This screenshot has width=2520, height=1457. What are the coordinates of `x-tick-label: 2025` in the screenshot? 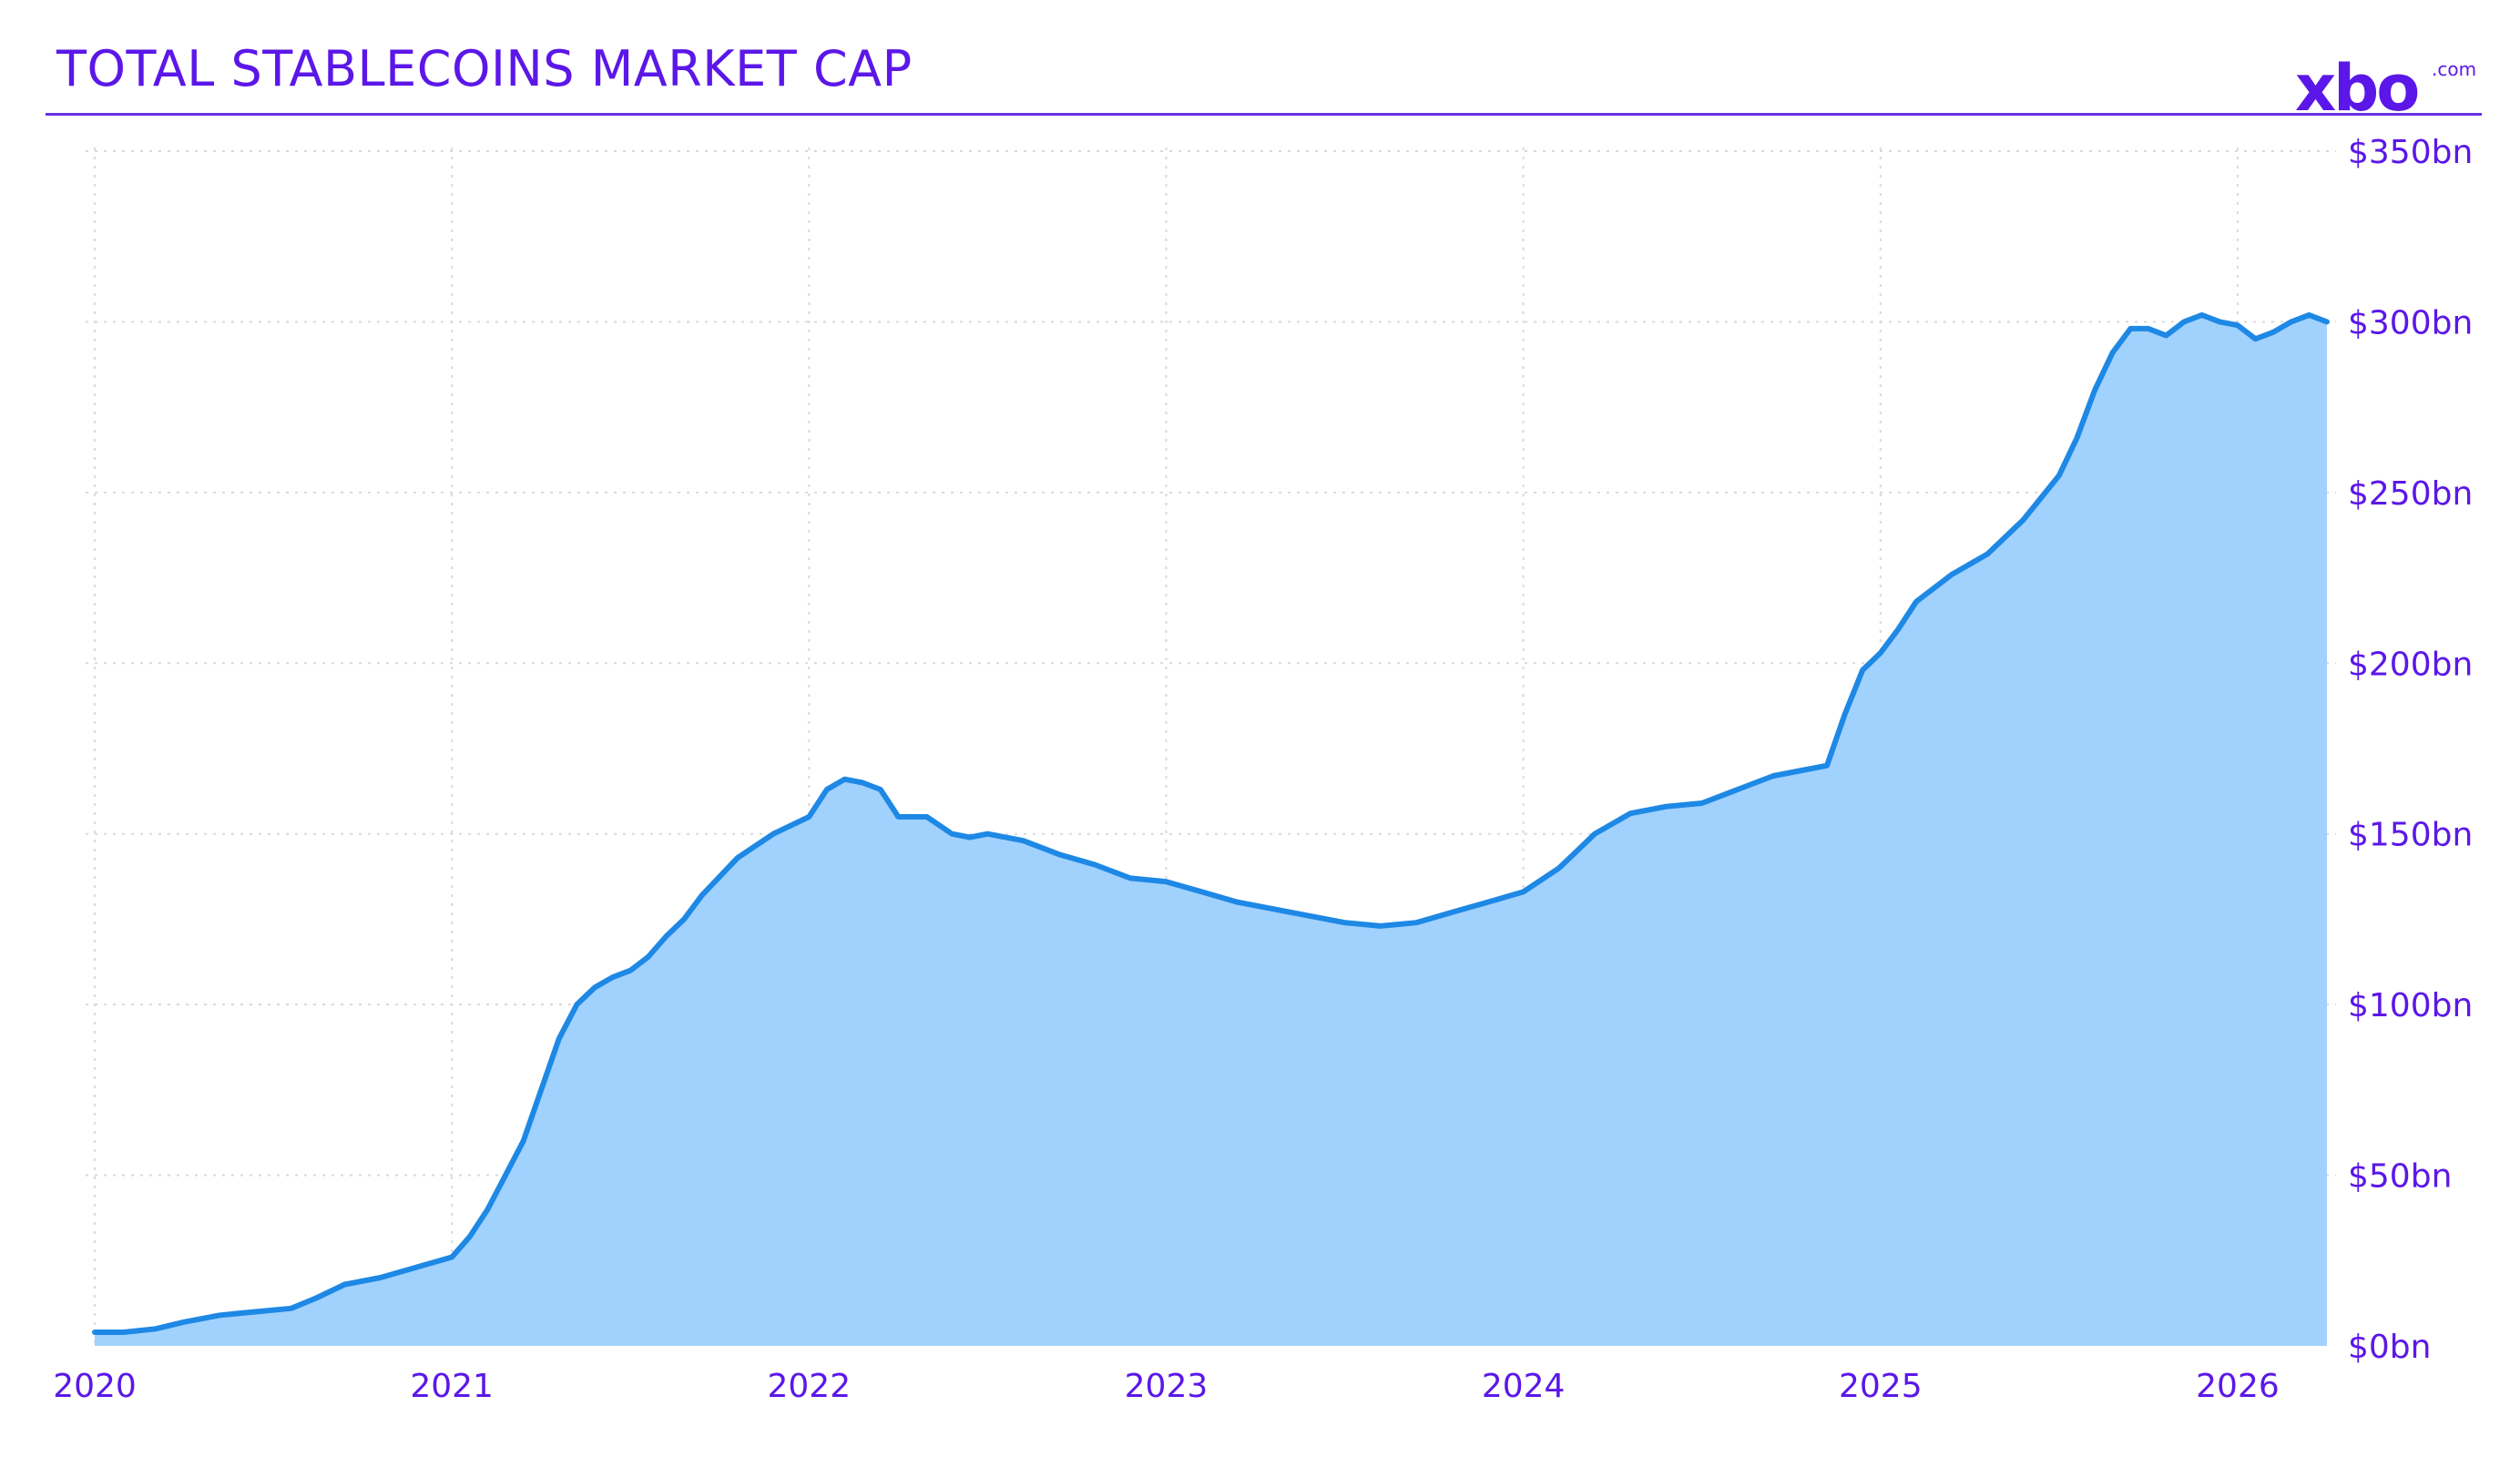 It's located at (1881, 1387).